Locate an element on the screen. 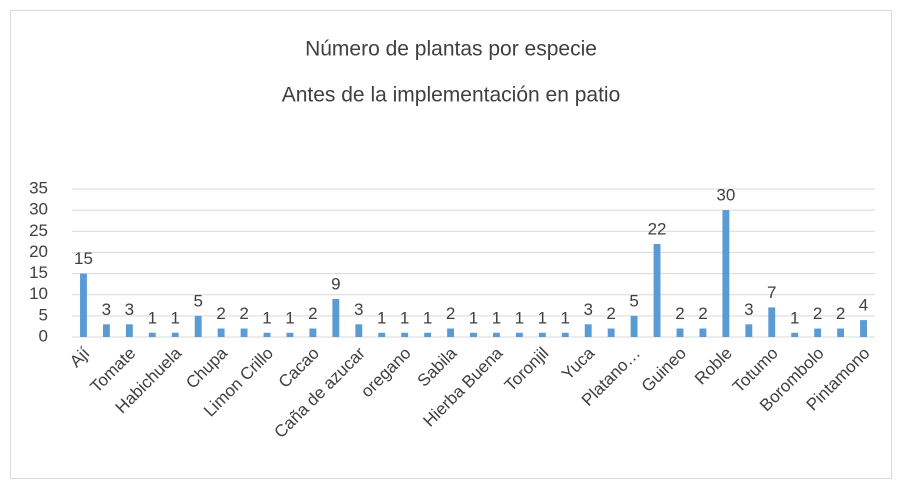 This screenshot has height=489, width=902. y-tick-label: 20 is located at coordinates (38, 251).